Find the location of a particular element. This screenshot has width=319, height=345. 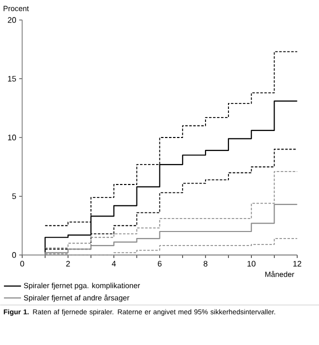

x-tick-label: 4 is located at coordinates (114, 263).